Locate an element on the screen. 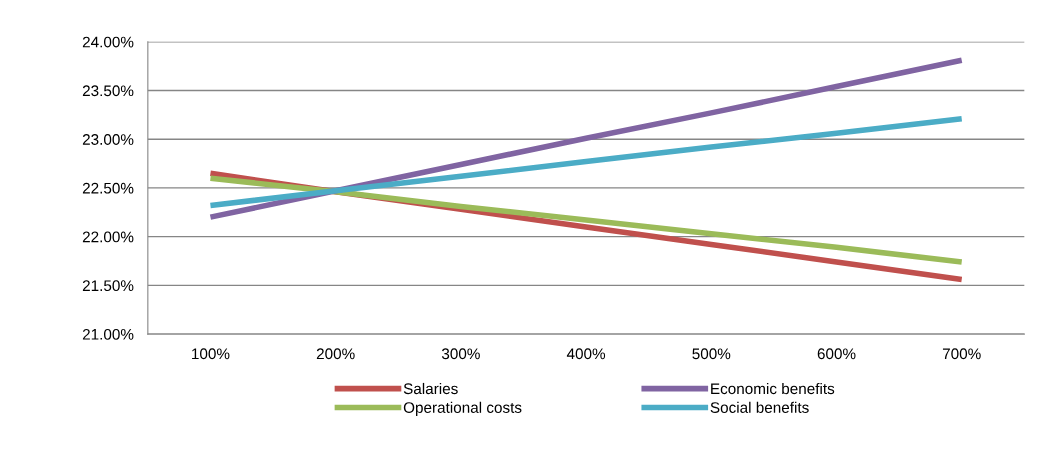 The height and width of the screenshot is (464, 1056). x-tick-label: 600% is located at coordinates (836, 354).